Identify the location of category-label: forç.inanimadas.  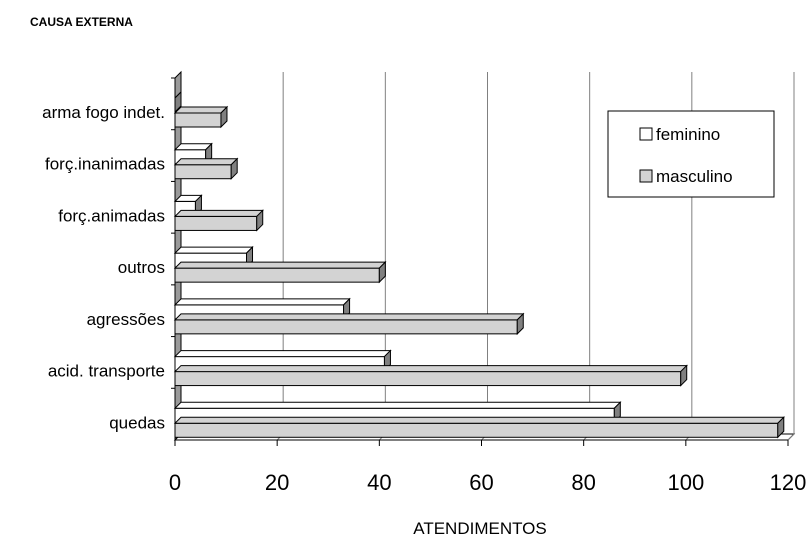
(105, 164).